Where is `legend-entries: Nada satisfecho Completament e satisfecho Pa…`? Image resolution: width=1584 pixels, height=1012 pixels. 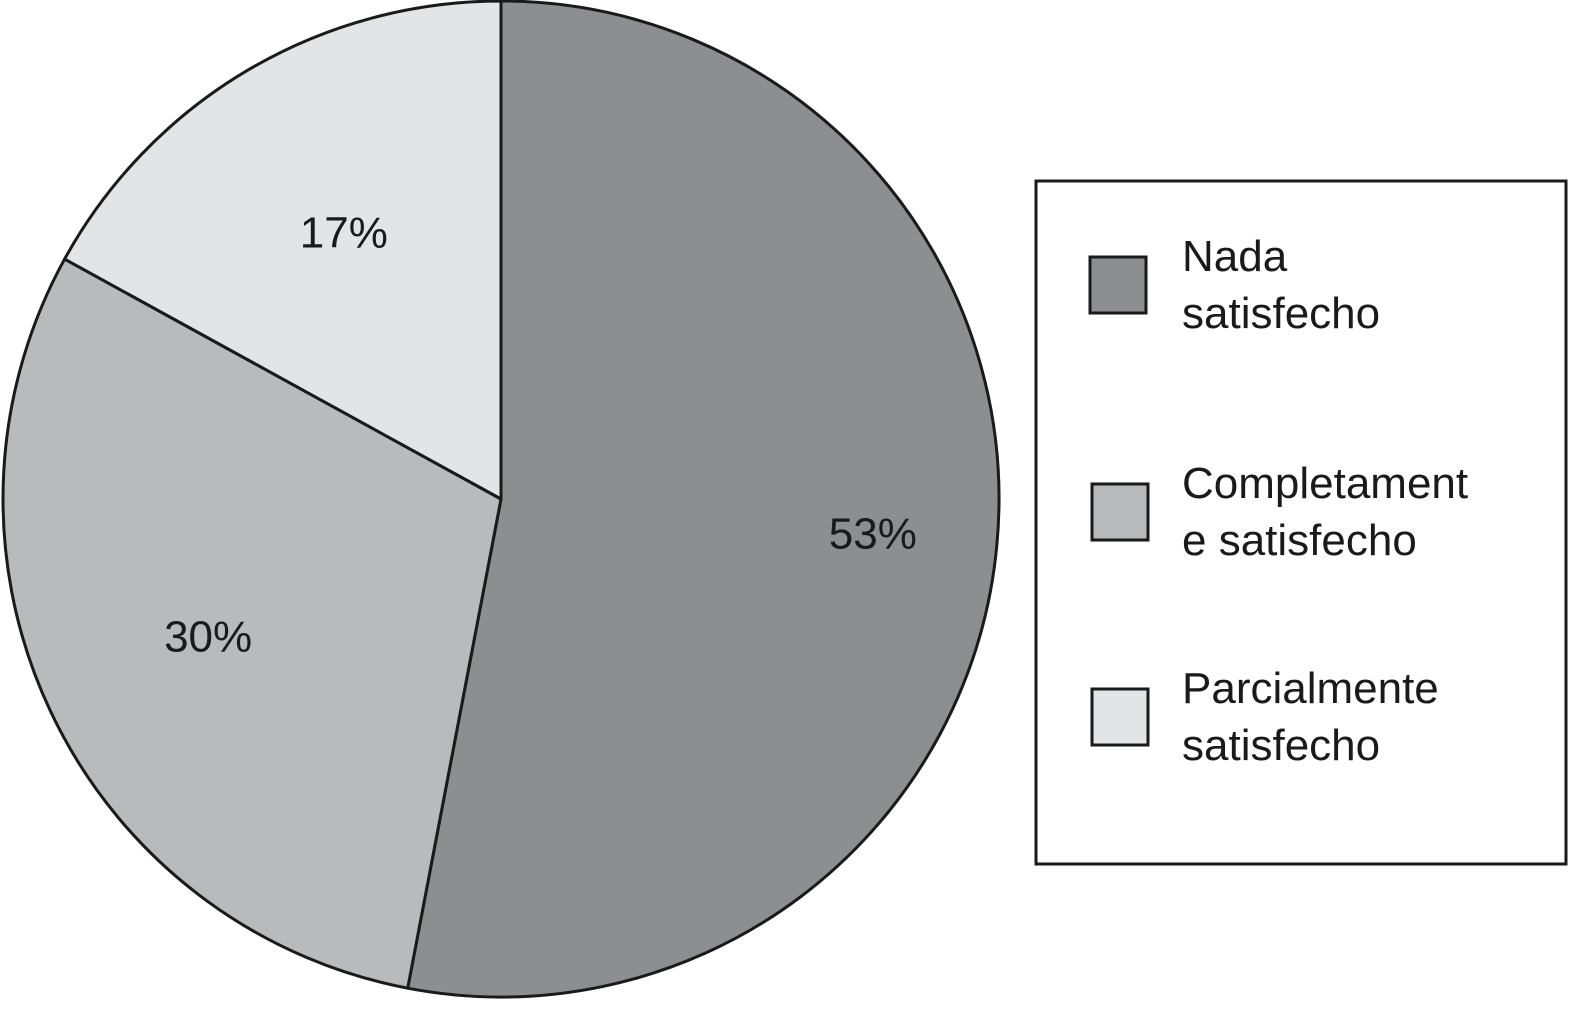 legend-entries: Nada satisfecho Completament e satisfecho Pa… is located at coordinates (1278, 501).